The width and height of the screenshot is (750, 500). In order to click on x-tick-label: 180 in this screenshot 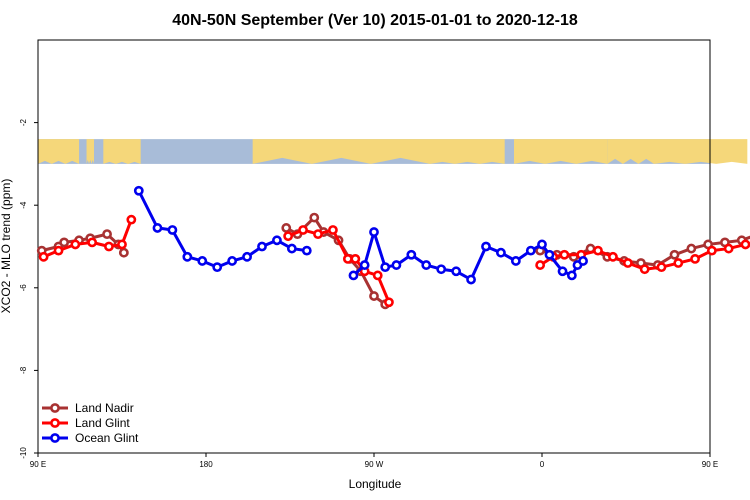, I will do `click(206, 464)`.